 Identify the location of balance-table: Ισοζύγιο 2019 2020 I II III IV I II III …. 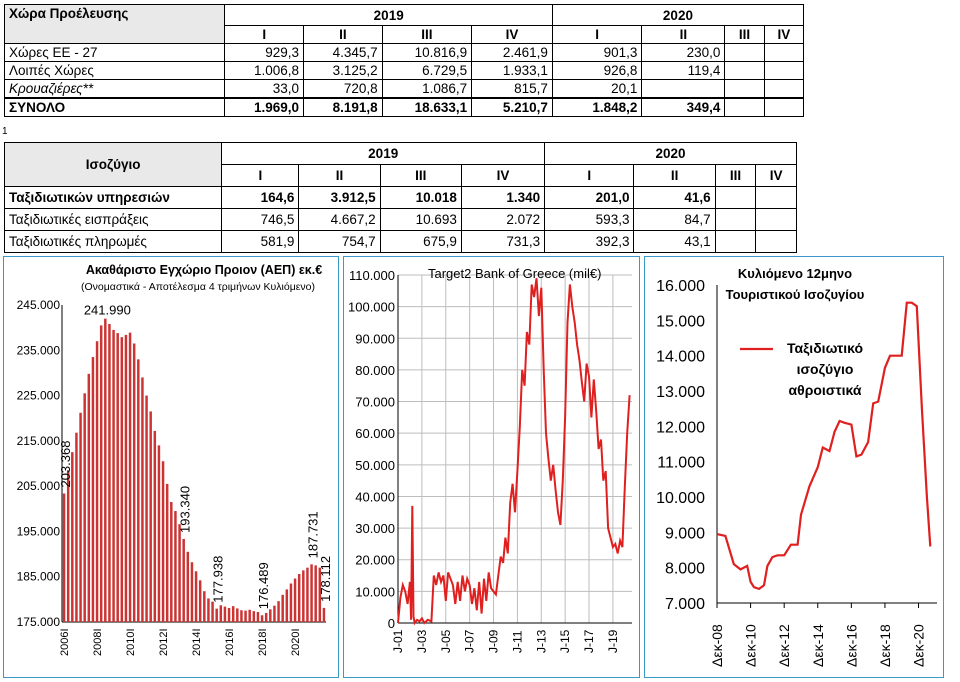
(400, 197).